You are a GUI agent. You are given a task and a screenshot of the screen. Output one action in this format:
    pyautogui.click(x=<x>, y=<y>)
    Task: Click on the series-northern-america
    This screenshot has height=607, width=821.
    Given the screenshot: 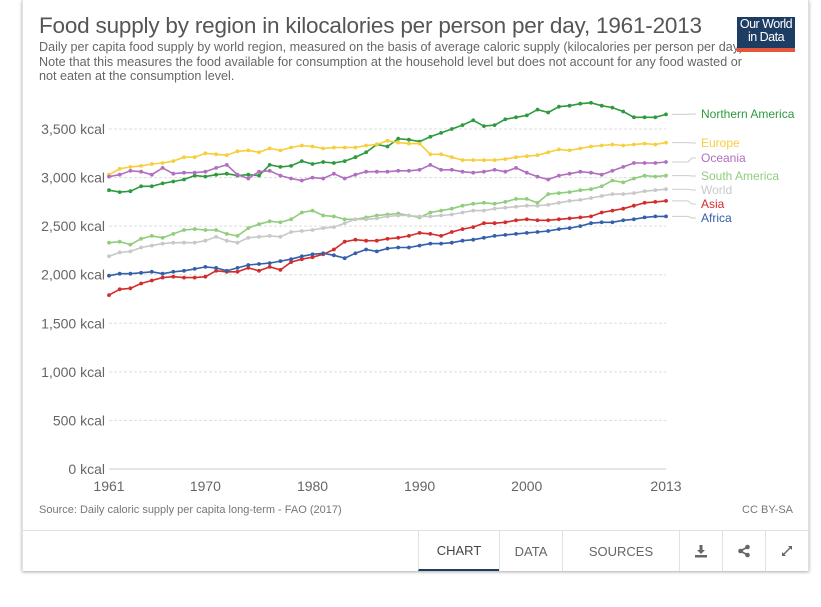 What is the action you would take?
    pyautogui.click(x=387, y=147)
    